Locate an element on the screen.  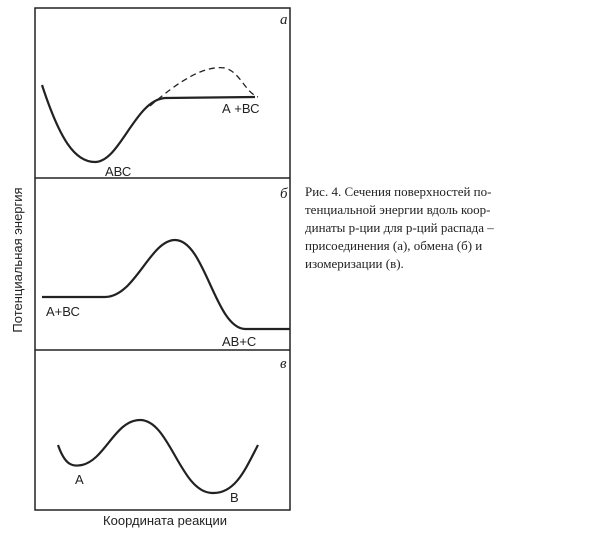
caption-line: тенциальной энергии вдоль коор- is located at coordinates (398, 209).